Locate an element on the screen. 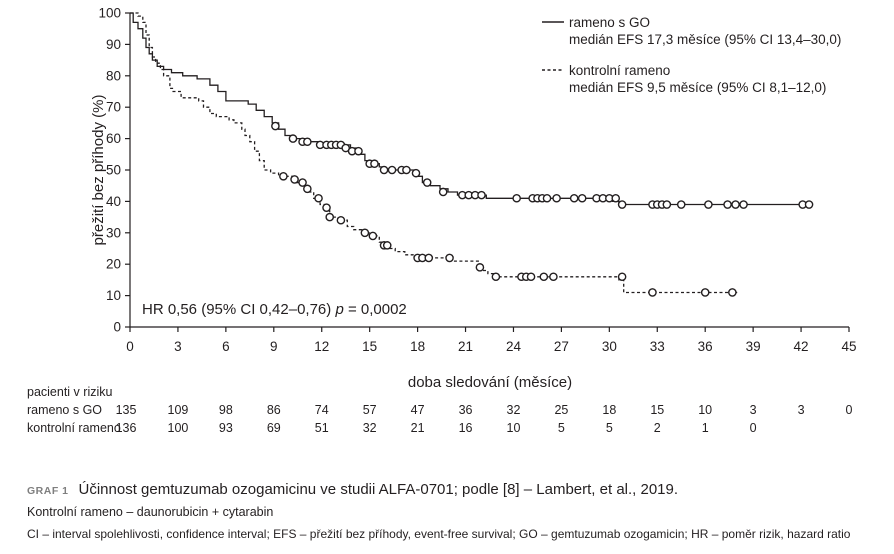 The height and width of the screenshot is (554, 894). risk-value-control: 21 is located at coordinates (418, 428).